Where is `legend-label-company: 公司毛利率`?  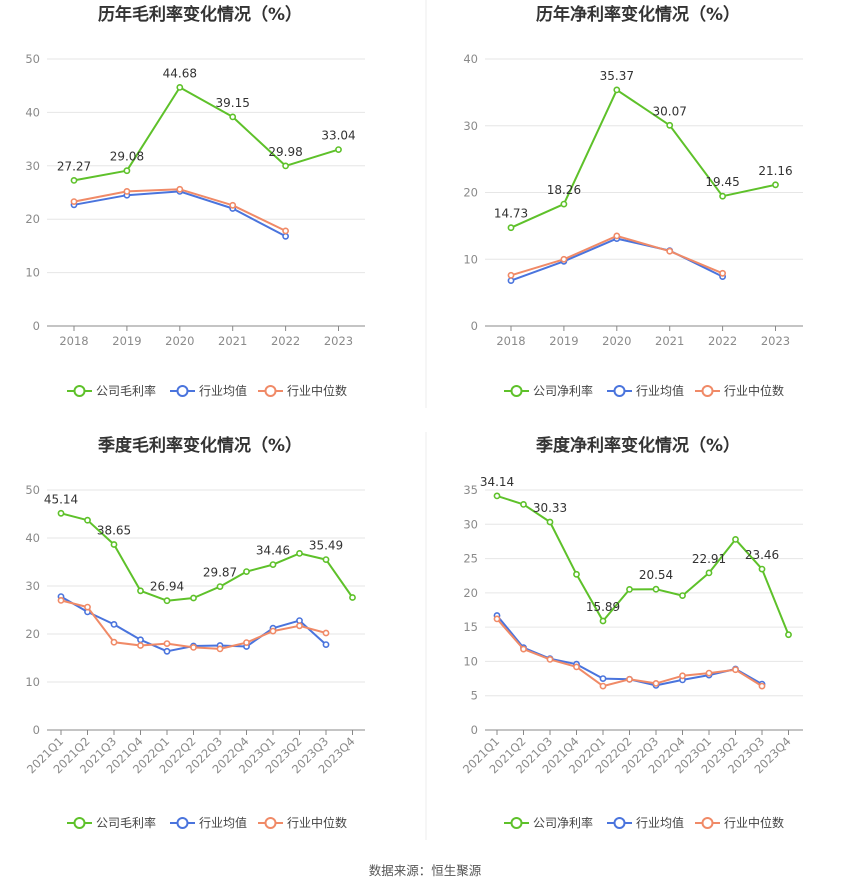
legend-label-company: 公司毛利率 is located at coordinates (126, 390).